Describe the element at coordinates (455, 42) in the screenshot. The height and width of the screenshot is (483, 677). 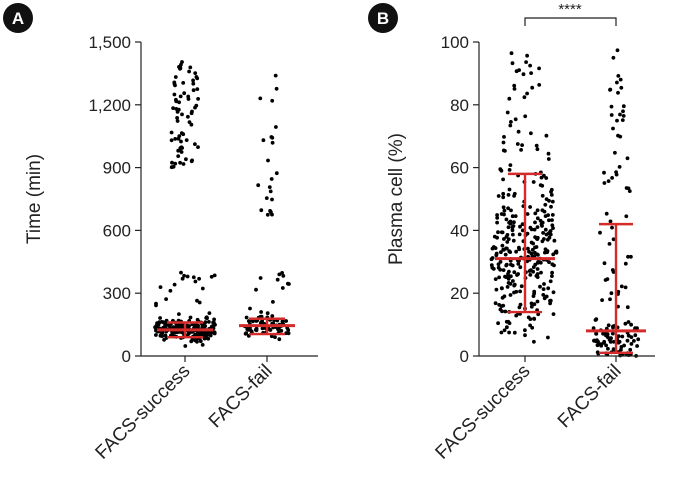
I see `y-tick-label: 100` at that location.